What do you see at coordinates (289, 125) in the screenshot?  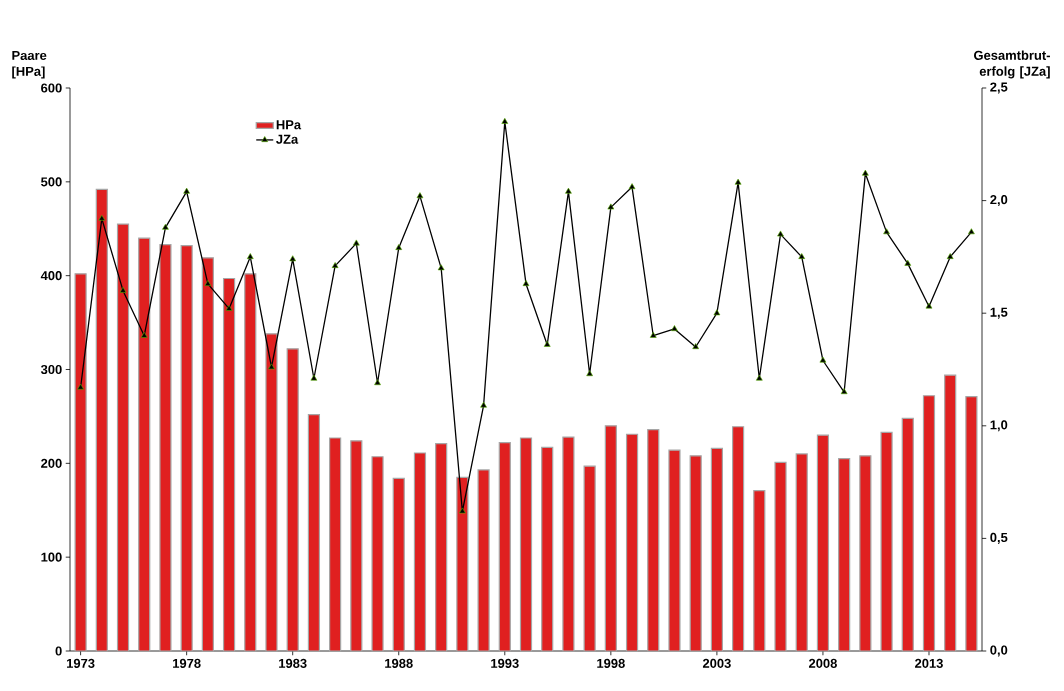 I see `legend-label: HPa` at bounding box center [289, 125].